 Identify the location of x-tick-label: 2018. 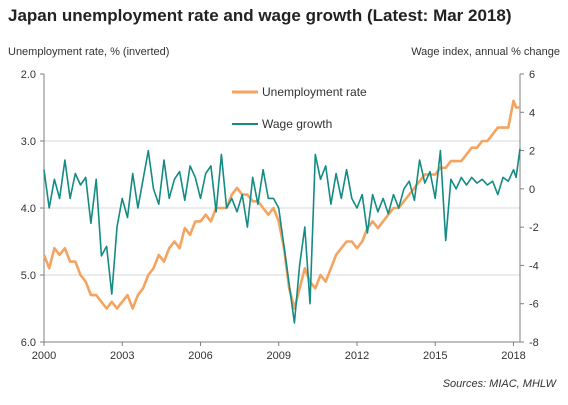
(513, 356).